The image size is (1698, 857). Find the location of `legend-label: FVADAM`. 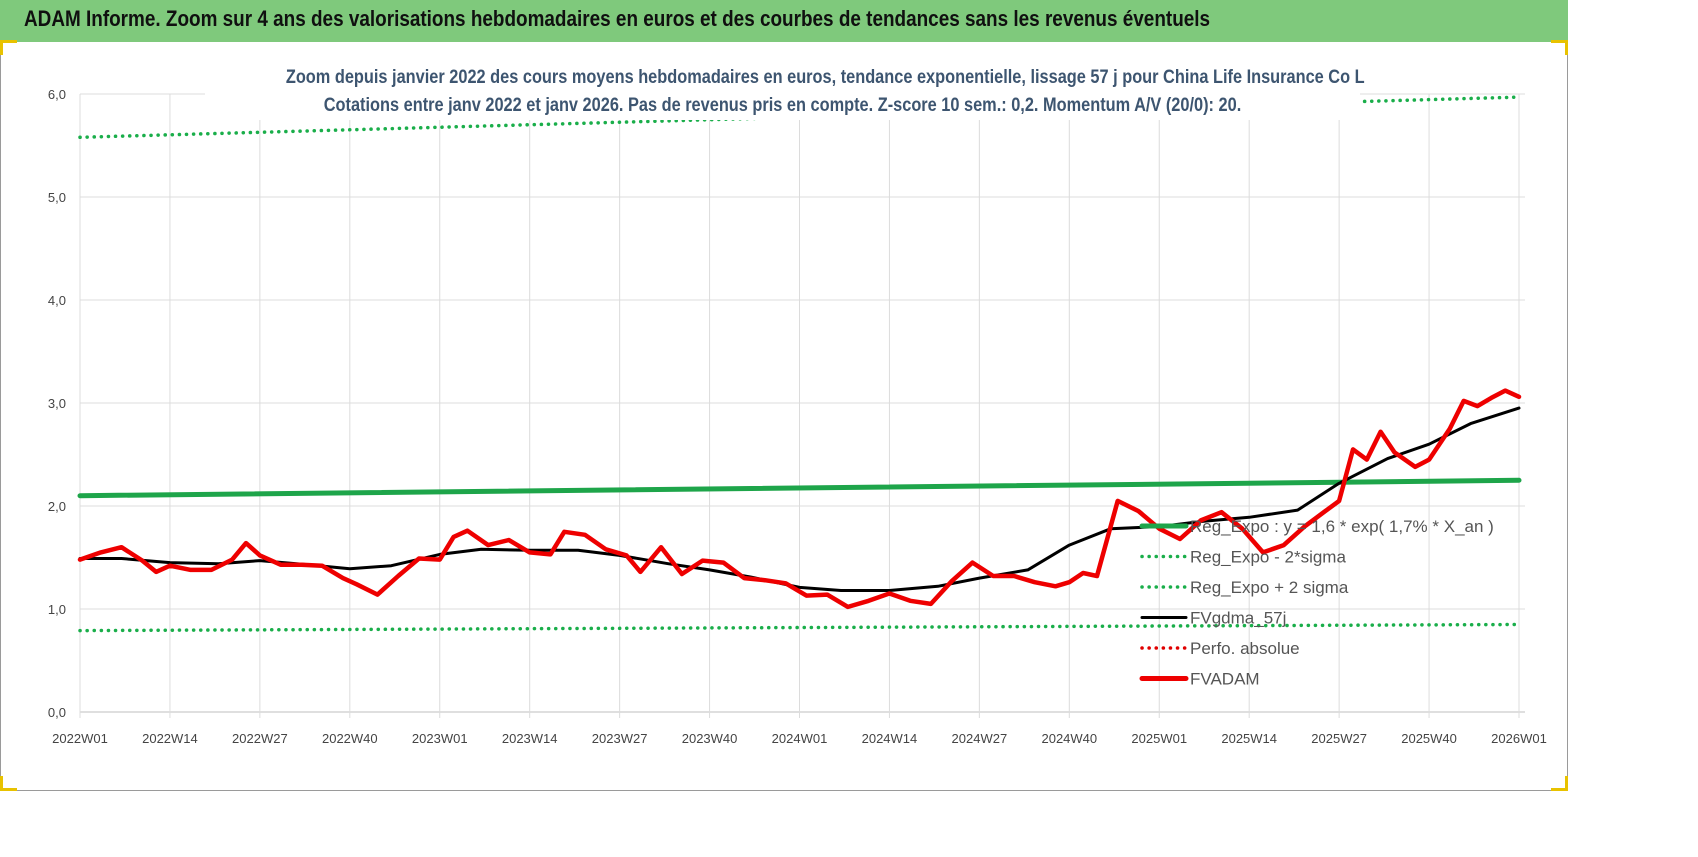

legend-label: FVADAM is located at coordinates (1225, 679).